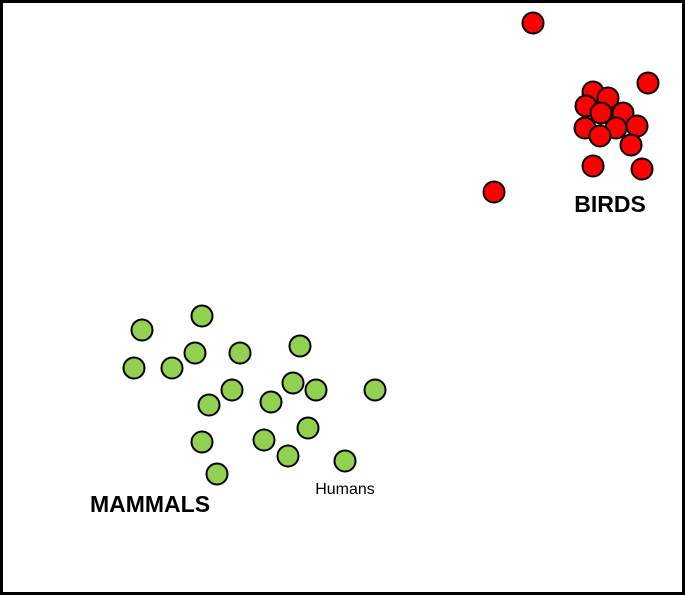 This screenshot has height=595, width=685. Describe the element at coordinates (610, 204) in the screenshot. I see `cluster-label: BIRDS` at that location.